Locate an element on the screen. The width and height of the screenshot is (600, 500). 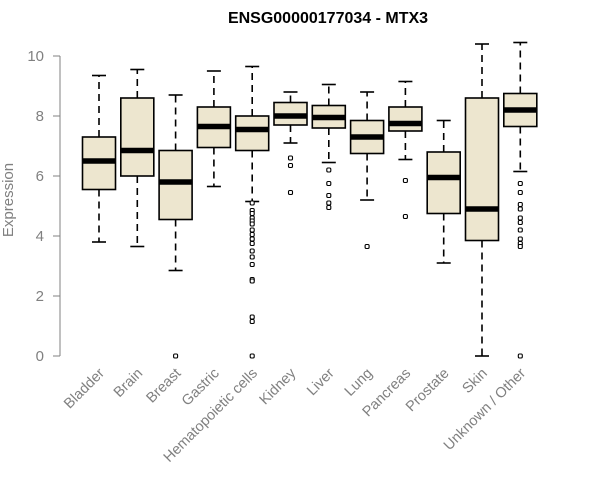
x-tick-label: Skin is located at coordinates (475, 381).